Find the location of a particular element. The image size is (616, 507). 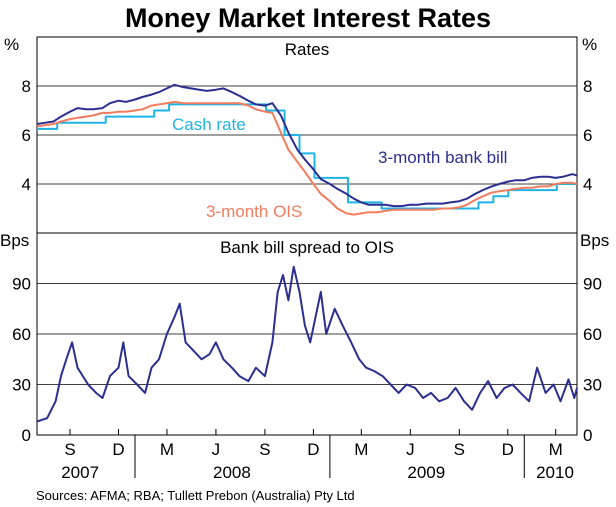

top-right-unit: % is located at coordinates (589, 44).